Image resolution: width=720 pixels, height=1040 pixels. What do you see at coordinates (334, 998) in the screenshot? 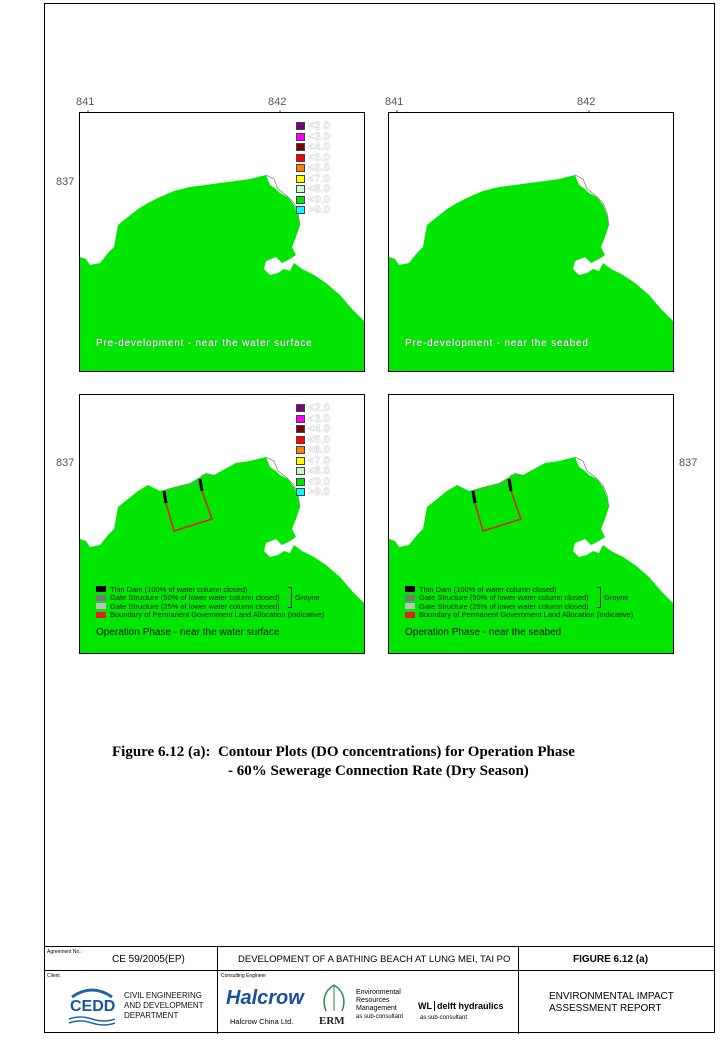
I see `erm-logo-icon` at bounding box center [334, 998].